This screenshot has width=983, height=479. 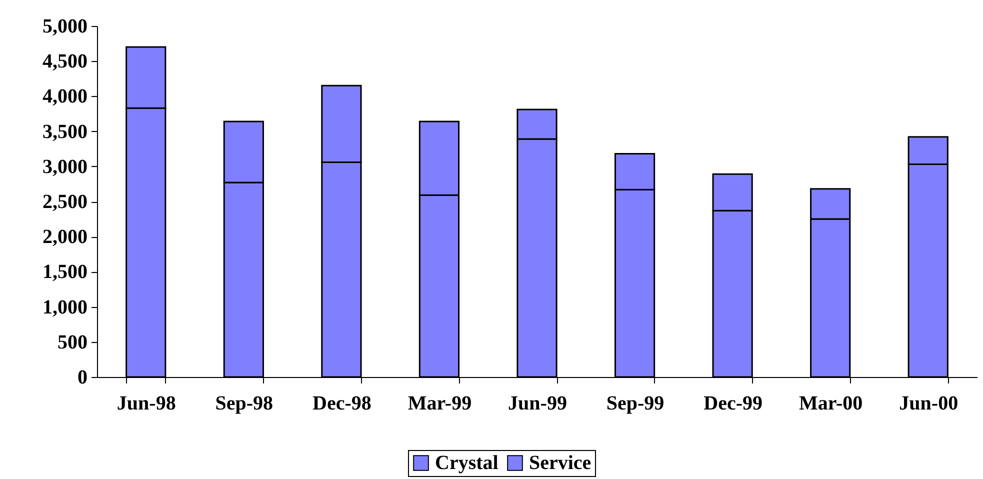 I want to click on y-tick-label: 3,500, so click(x=65, y=131).